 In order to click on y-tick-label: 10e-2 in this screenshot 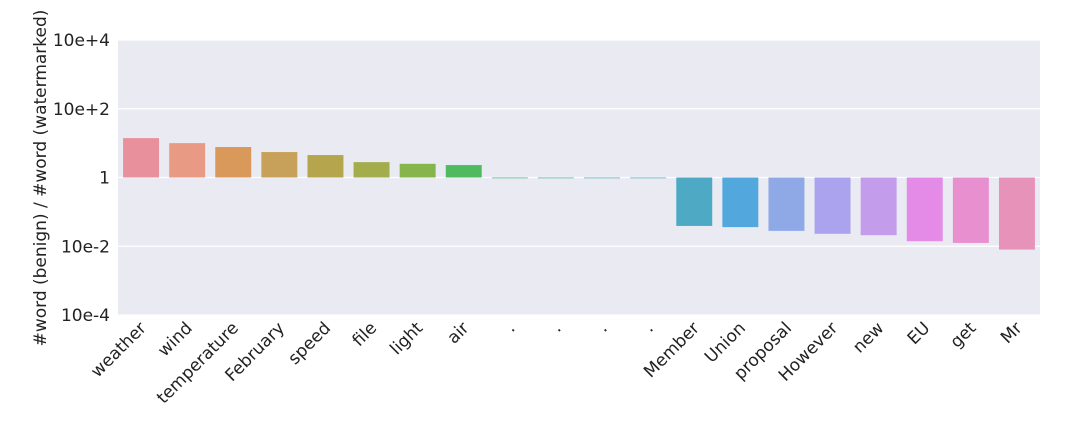, I will do `click(85, 247)`.